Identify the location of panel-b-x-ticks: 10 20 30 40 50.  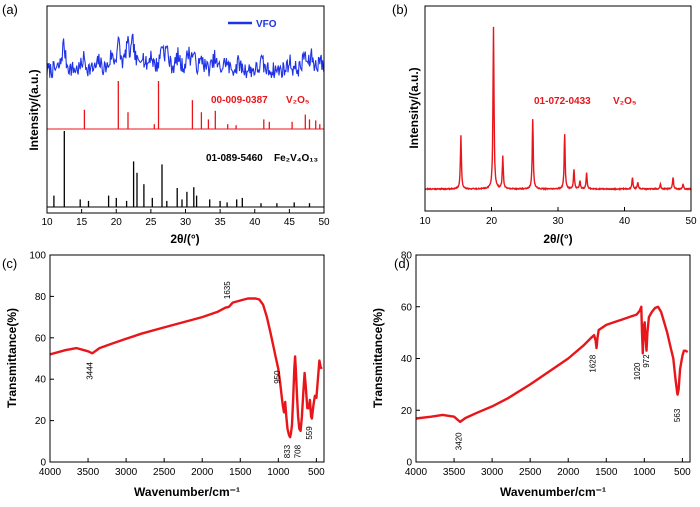
(558, 217).